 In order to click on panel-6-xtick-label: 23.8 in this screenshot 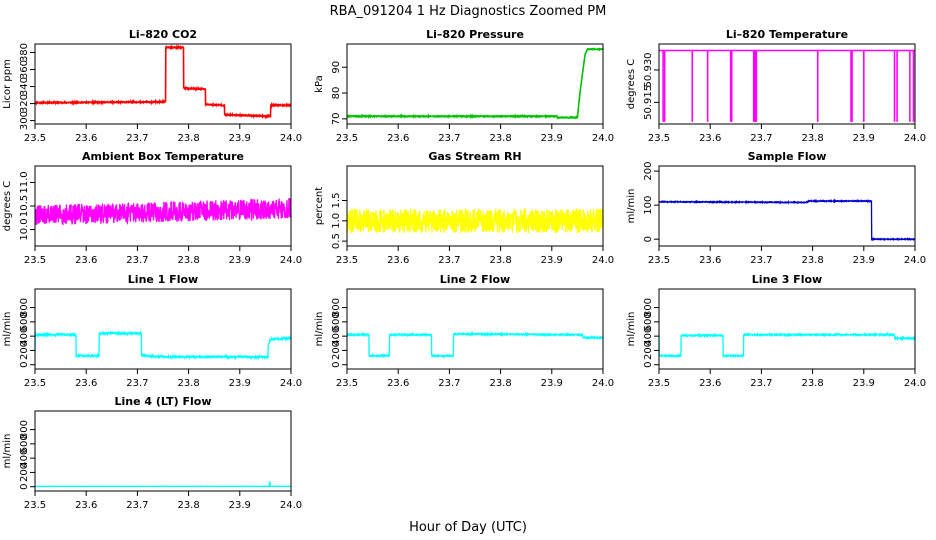, I will do `click(812, 260)`.